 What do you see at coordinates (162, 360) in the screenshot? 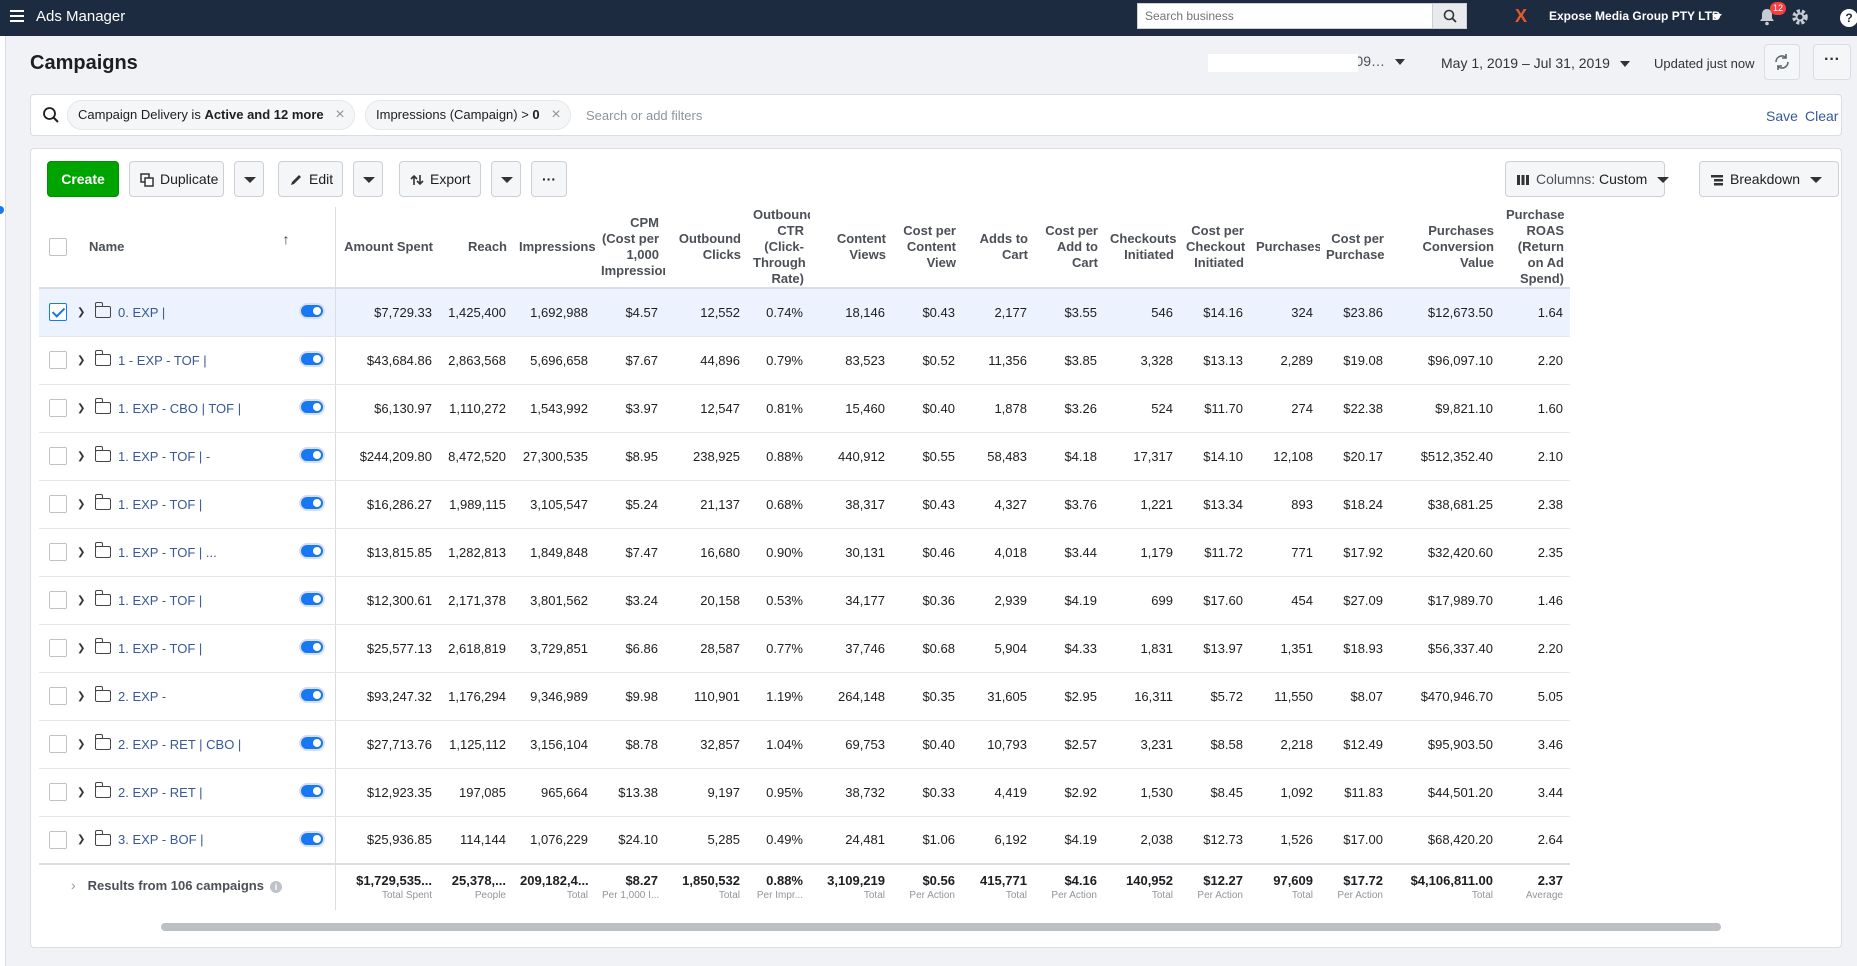
I see `campaign-name-link: 1 - EXP - TOF |` at bounding box center [162, 360].